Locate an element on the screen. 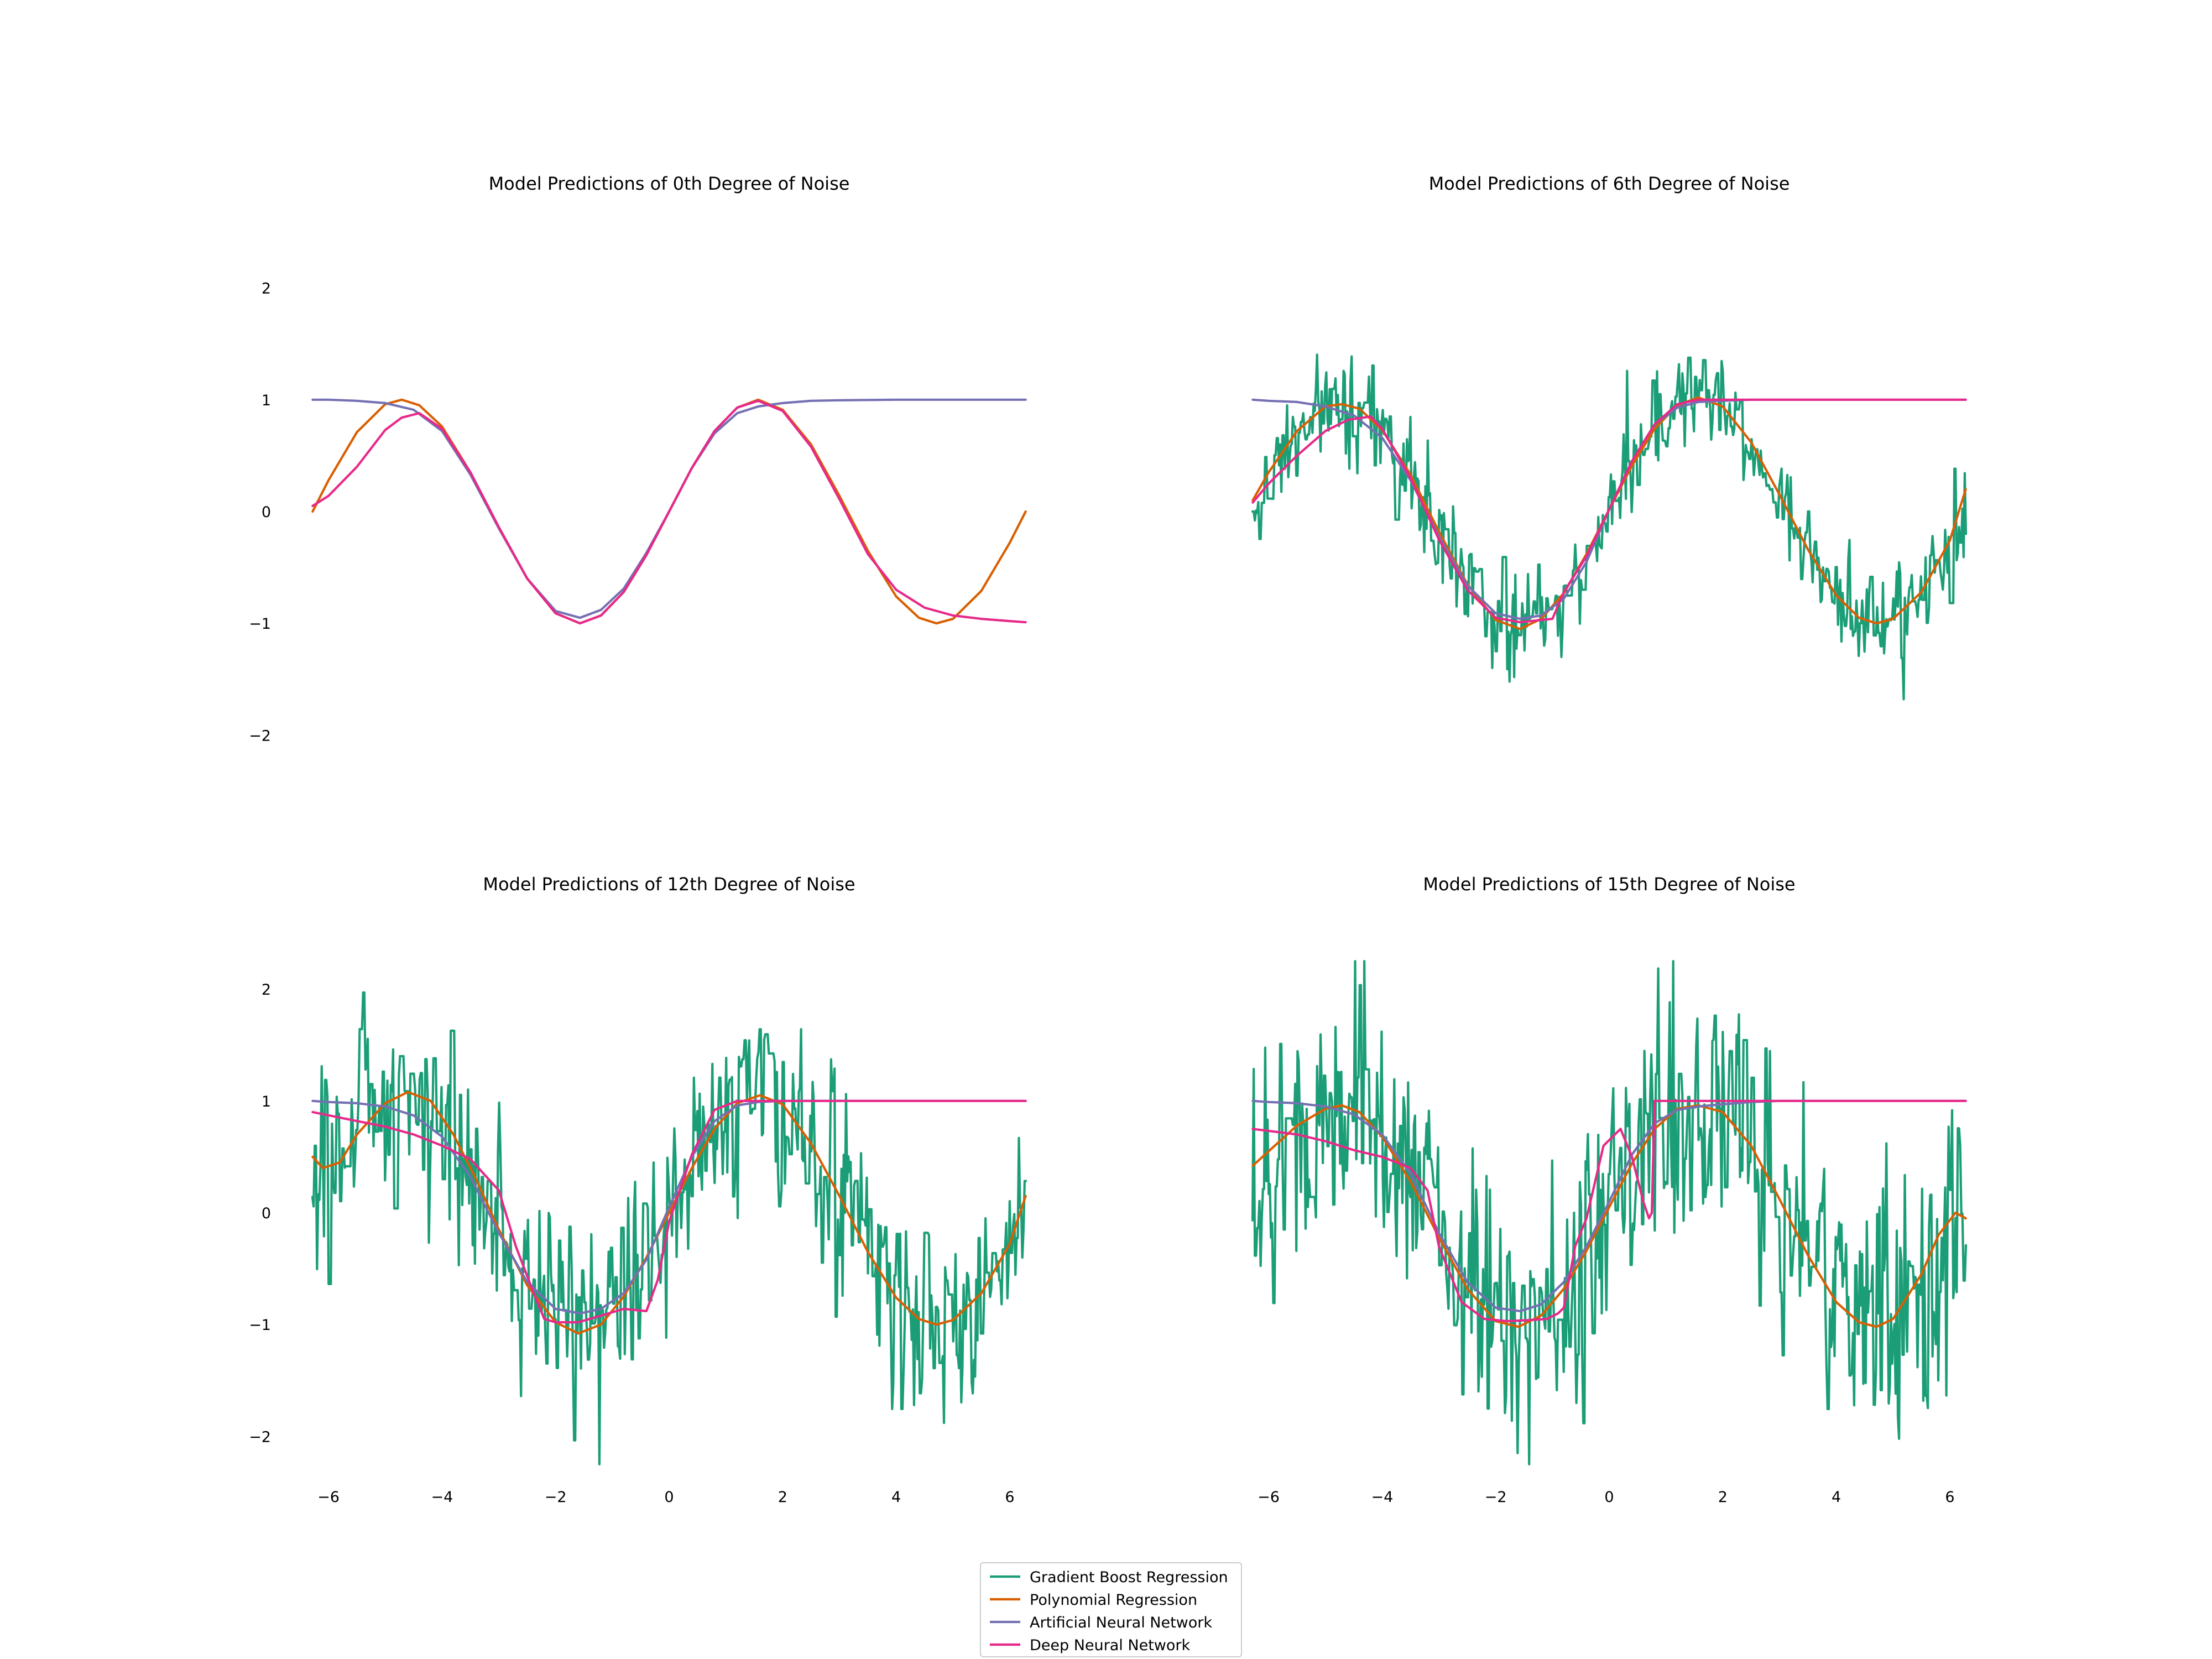 This screenshot has width=2212, height=1659. legend-label-polynomial: Polynomial Regression is located at coordinates (1114, 1601).